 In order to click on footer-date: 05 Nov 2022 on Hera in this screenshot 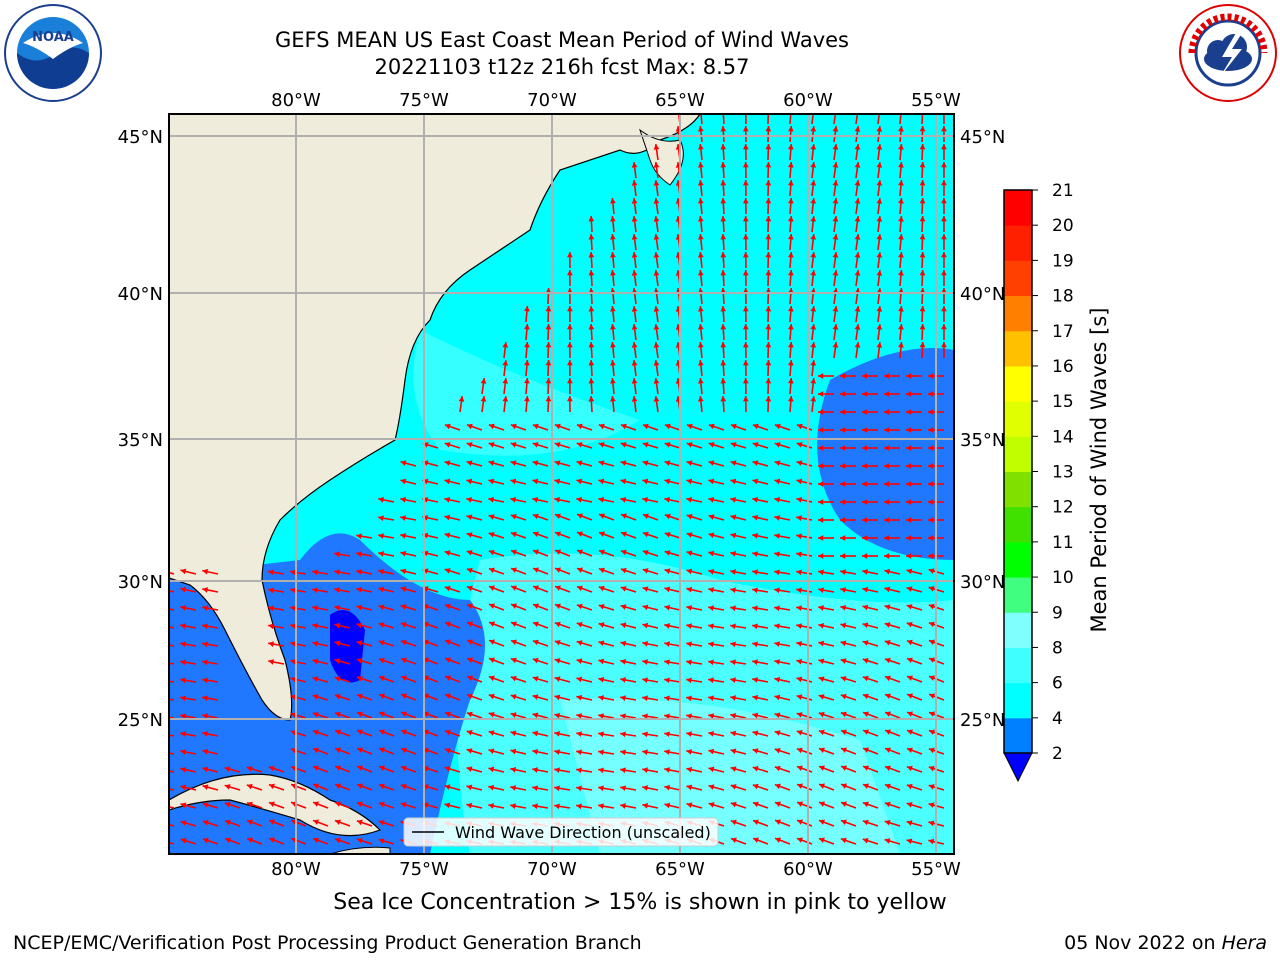, I will do `click(1165, 943)`.